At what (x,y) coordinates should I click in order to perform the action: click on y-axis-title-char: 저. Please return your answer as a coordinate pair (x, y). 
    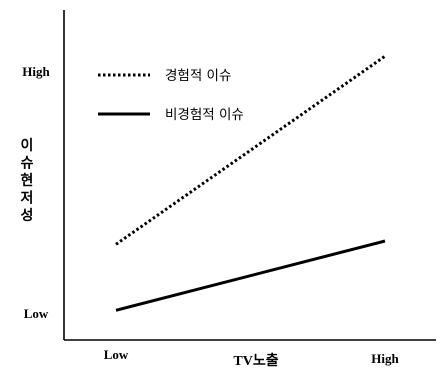
    Looking at the image, I should click on (27, 199).